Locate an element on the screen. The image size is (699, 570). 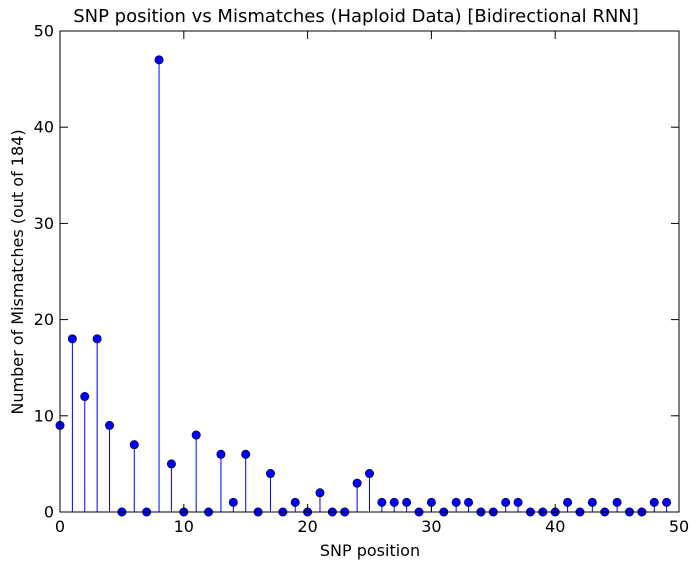
y-tick-label: 0 is located at coordinates (49, 512).